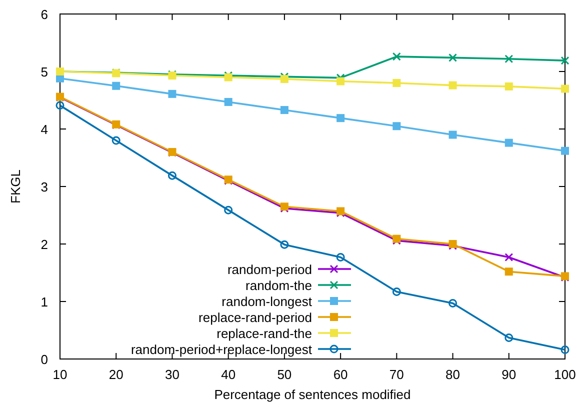 The width and height of the screenshot is (582, 407). Describe the element at coordinates (396, 374) in the screenshot. I see `x-tick-label: 70` at that location.